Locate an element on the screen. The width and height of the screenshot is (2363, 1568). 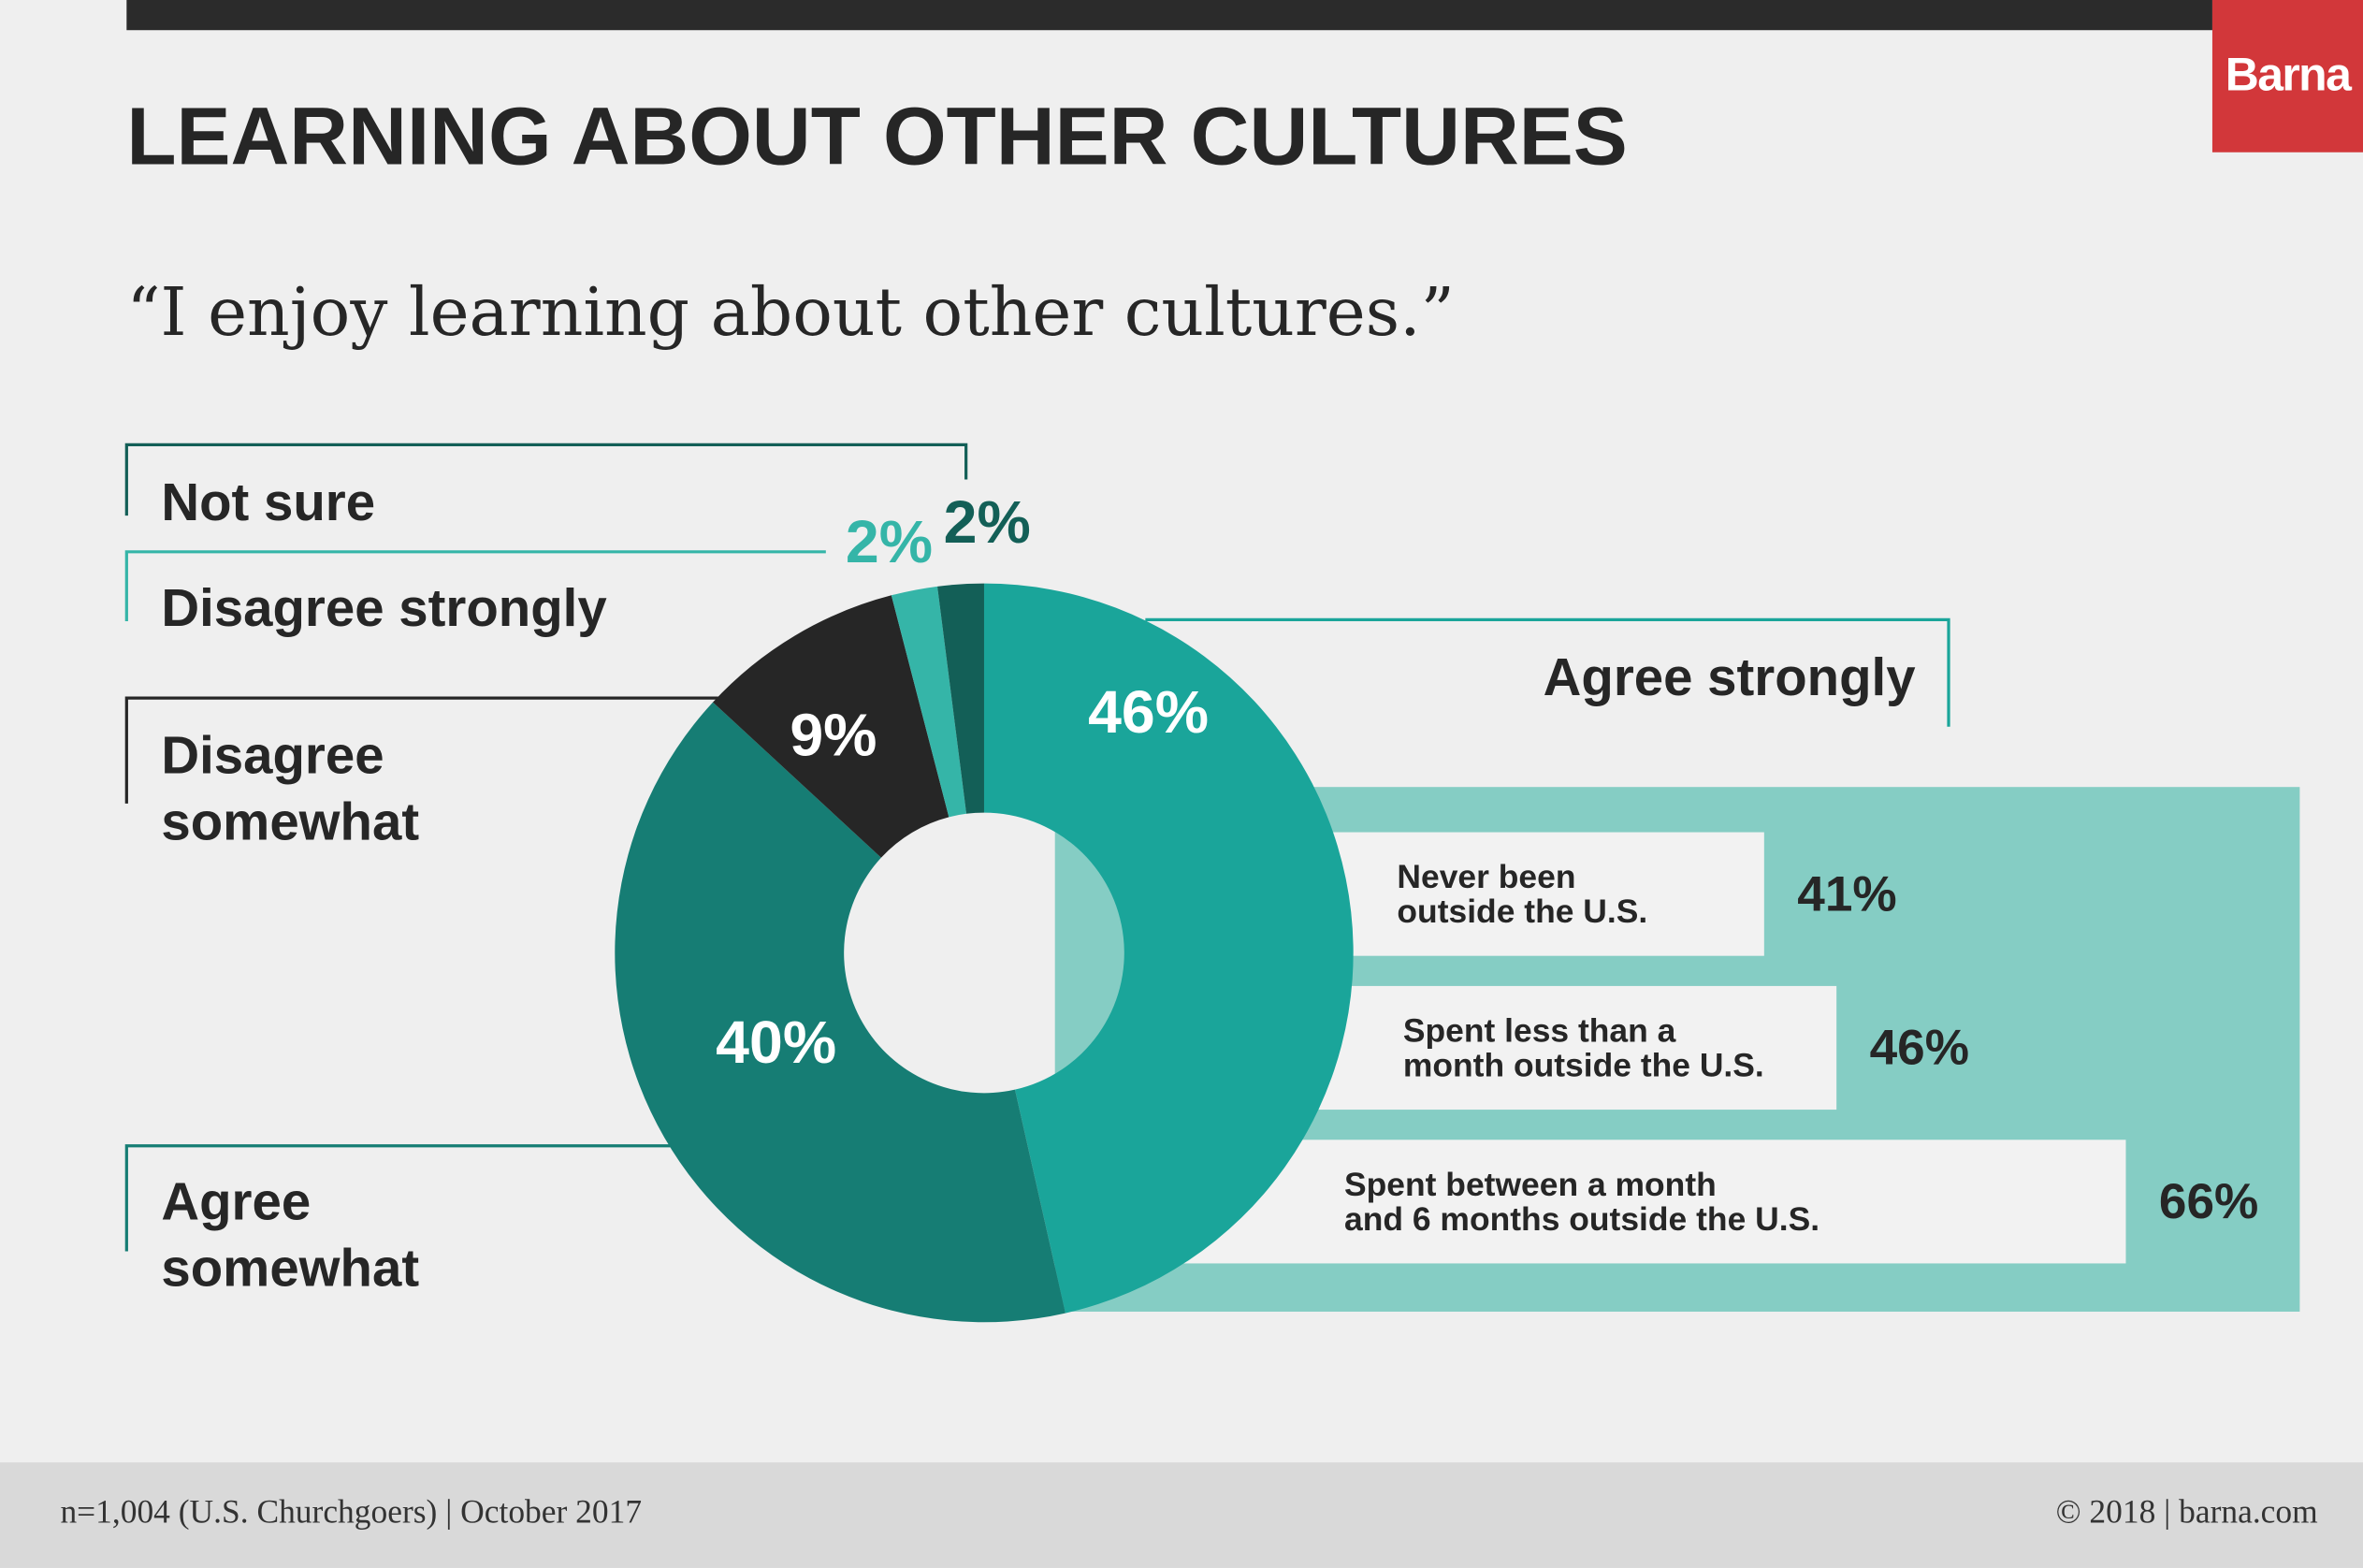
legend-label: Not sure is located at coordinates (269, 503).